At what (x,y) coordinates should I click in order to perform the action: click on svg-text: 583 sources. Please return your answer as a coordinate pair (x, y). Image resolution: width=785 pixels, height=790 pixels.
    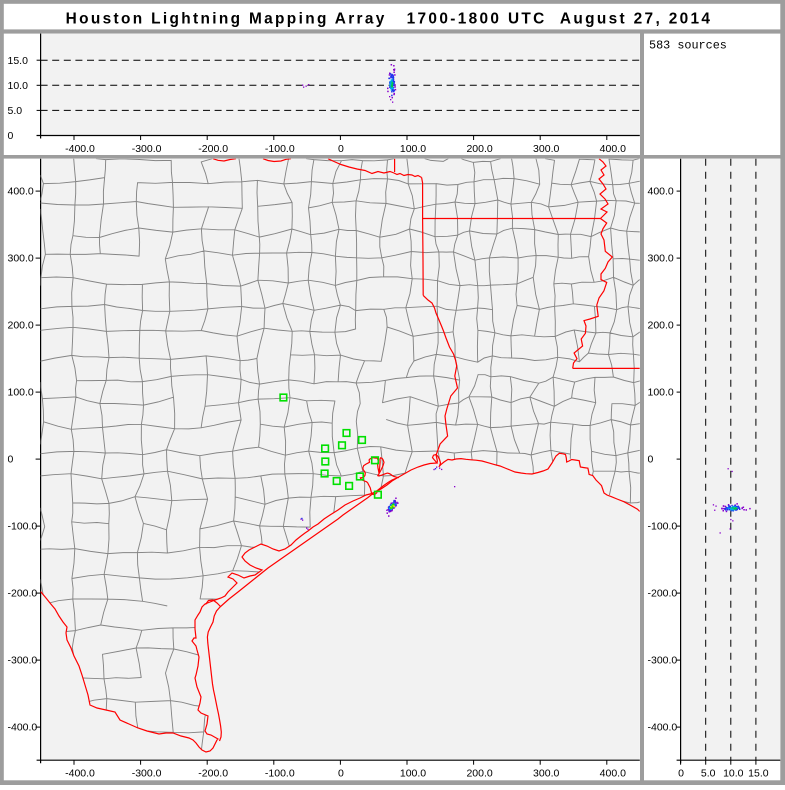
    Looking at the image, I should click on (688, 45).